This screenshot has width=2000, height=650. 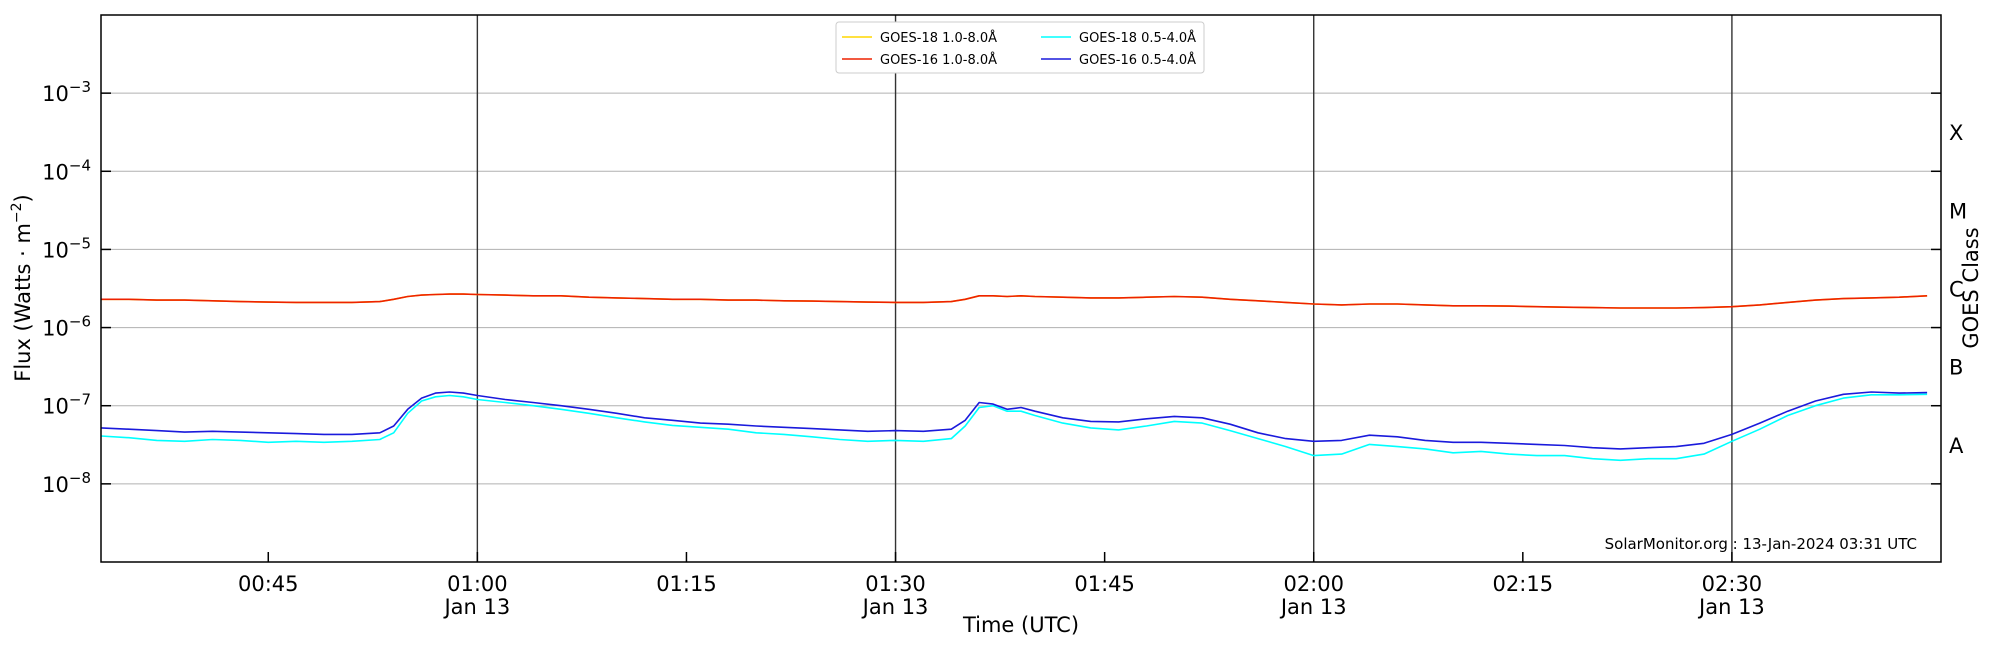 What do you see at coordinates (1104, 584) in the screenshot?
I see `x-tick-label-4: 01:45` at bounding box center [1104, 584].